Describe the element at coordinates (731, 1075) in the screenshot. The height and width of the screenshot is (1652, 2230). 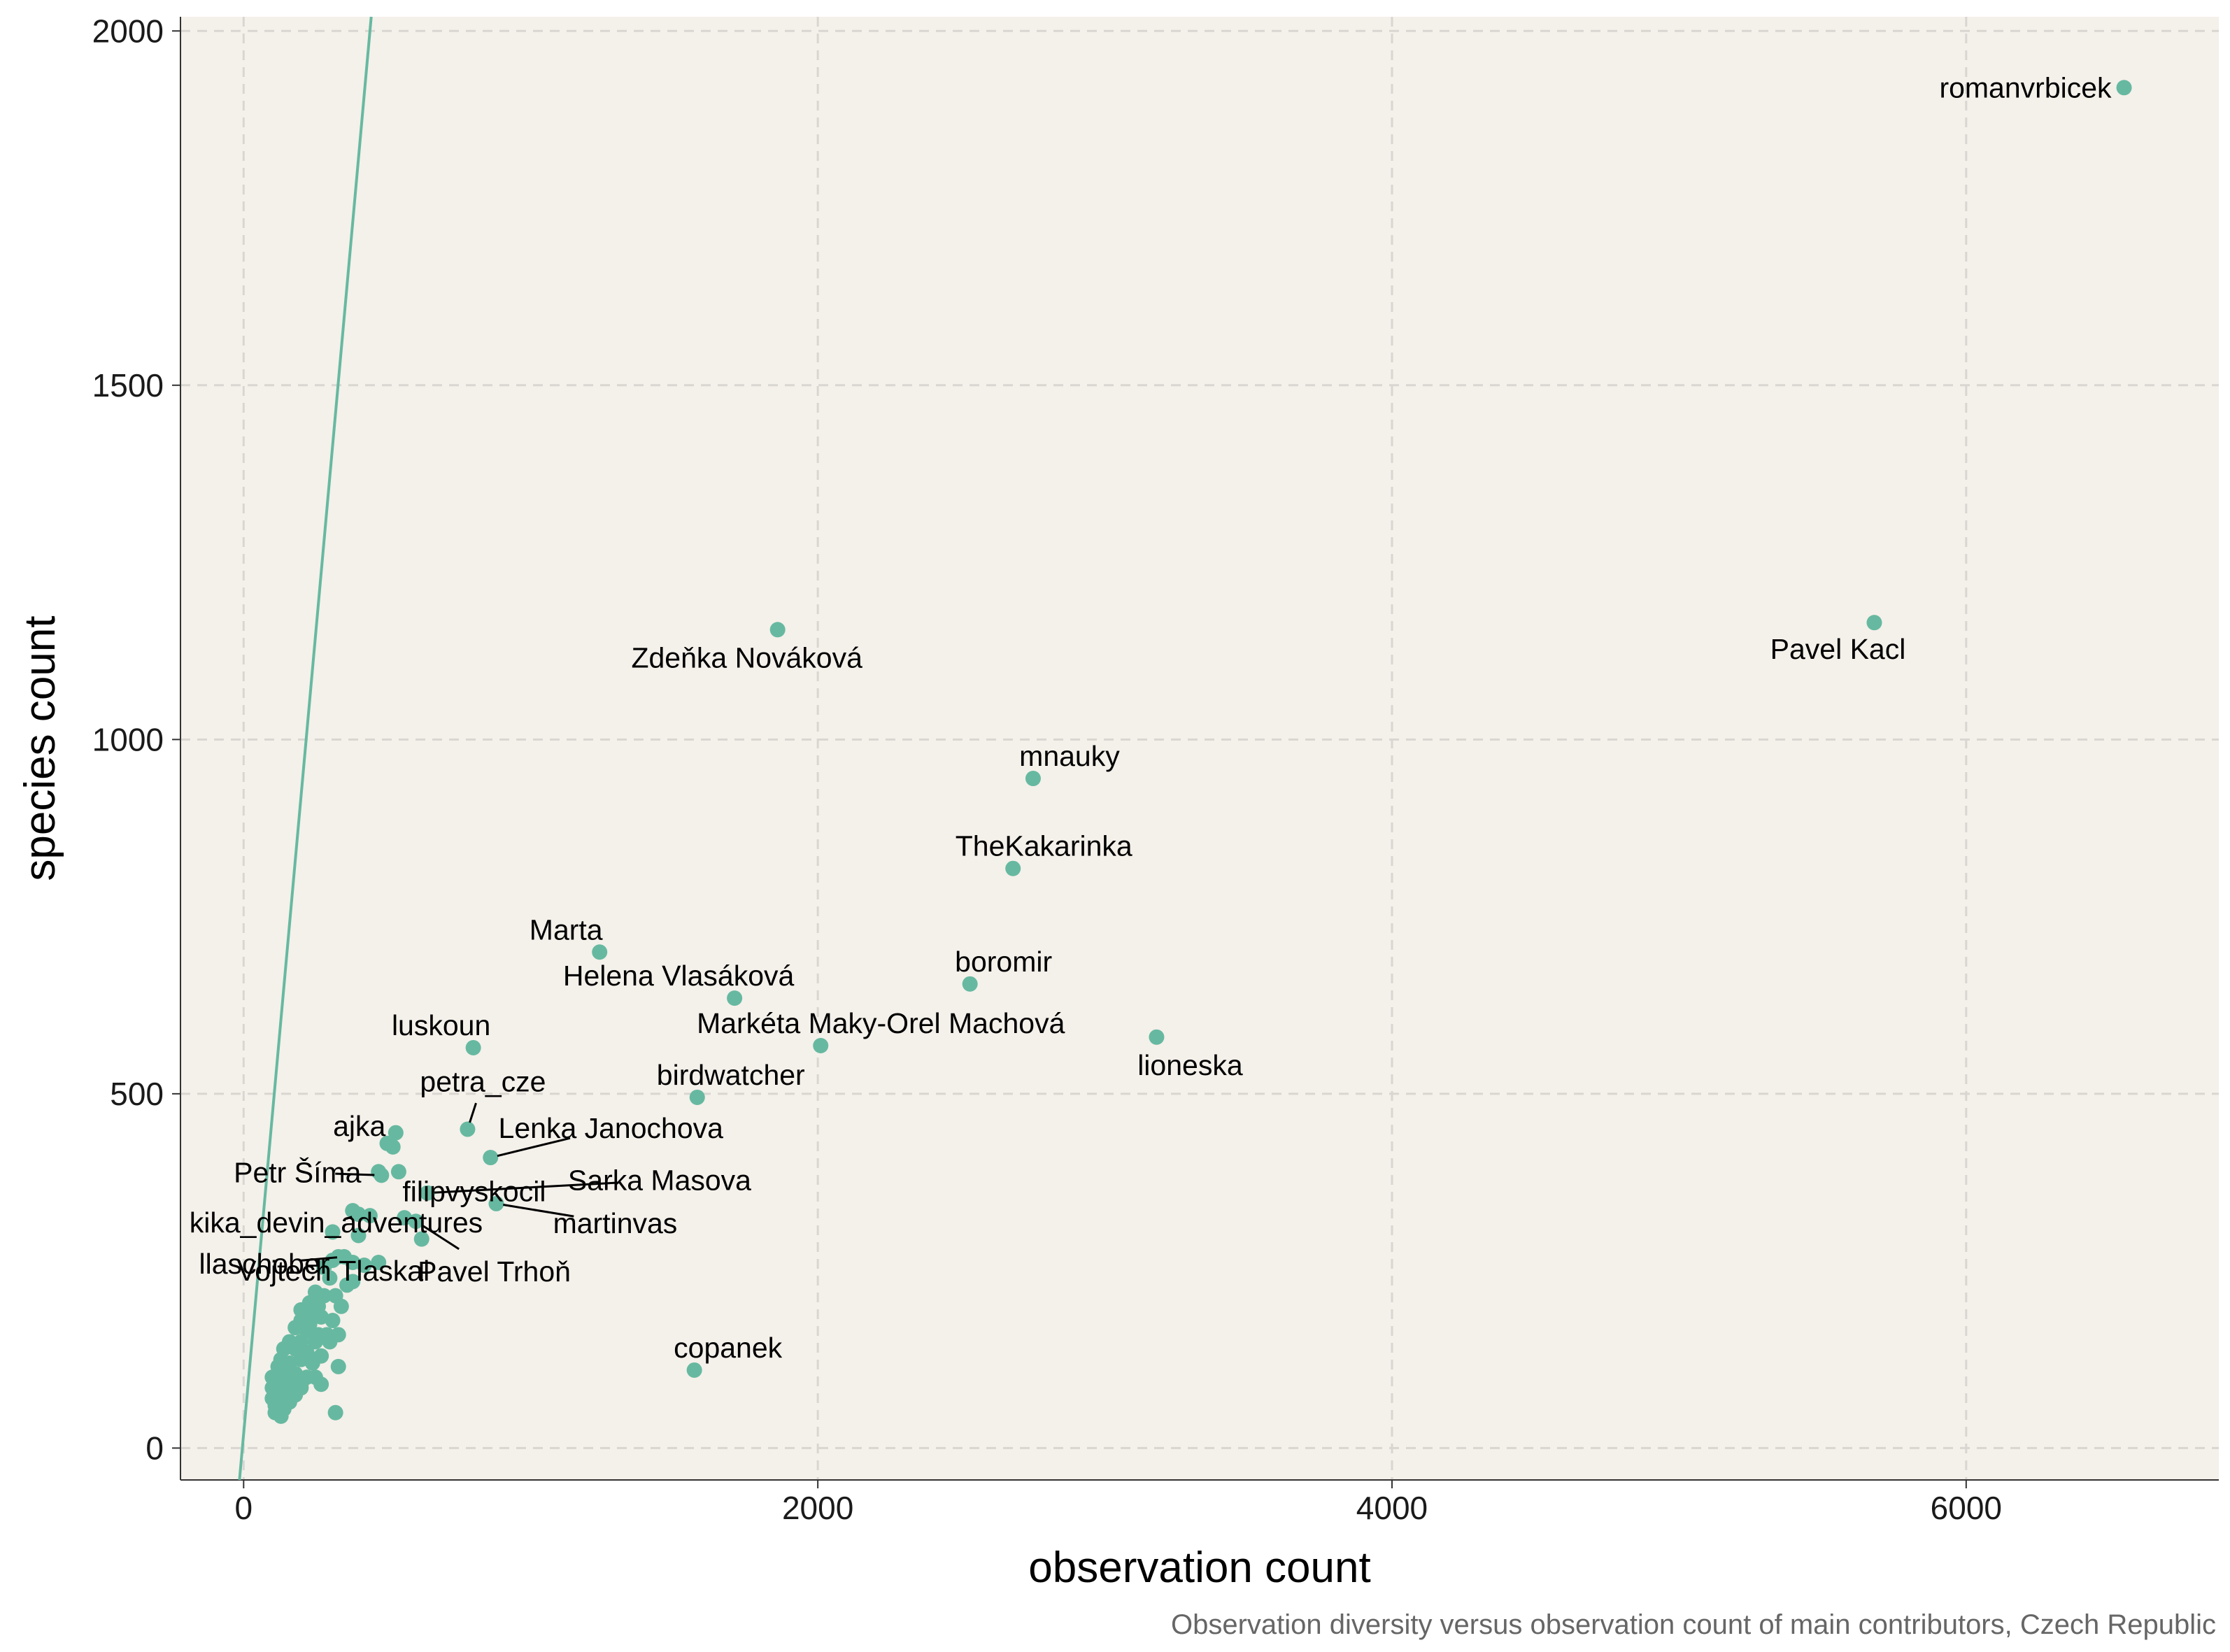
I see `point-label: birdwatcher` at that location.